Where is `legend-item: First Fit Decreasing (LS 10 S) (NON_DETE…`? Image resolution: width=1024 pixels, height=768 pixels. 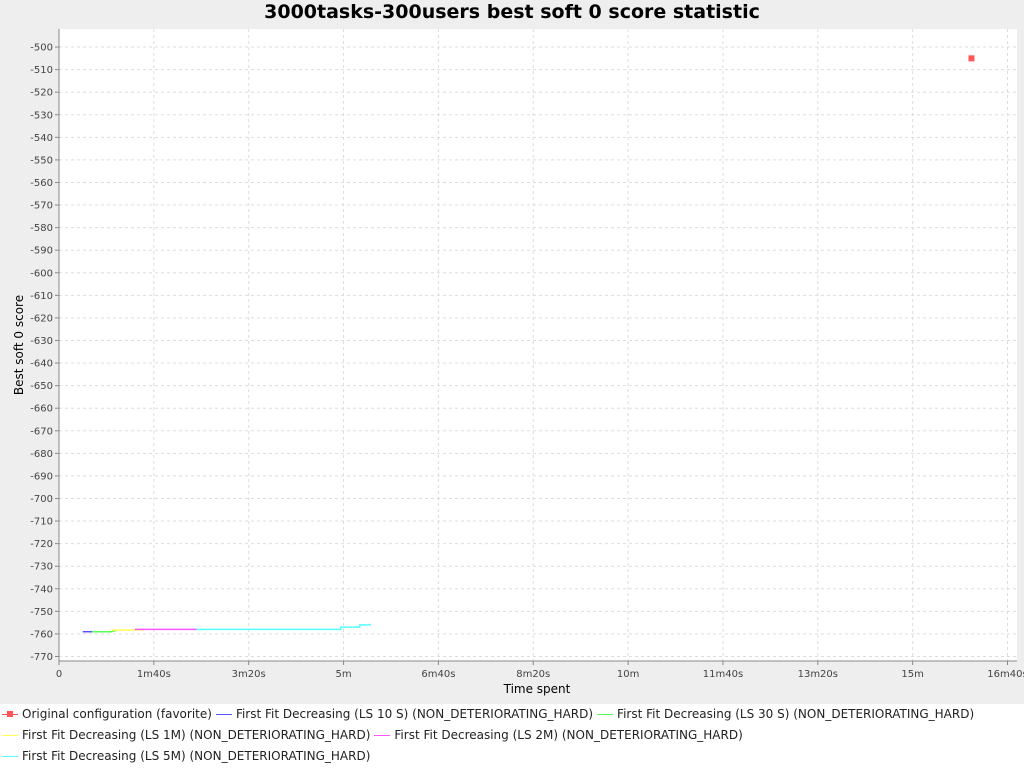 legend-item: First Fit Decreasing (LS 10 S) (NON_DETE… is located at coordinates (404, 714).